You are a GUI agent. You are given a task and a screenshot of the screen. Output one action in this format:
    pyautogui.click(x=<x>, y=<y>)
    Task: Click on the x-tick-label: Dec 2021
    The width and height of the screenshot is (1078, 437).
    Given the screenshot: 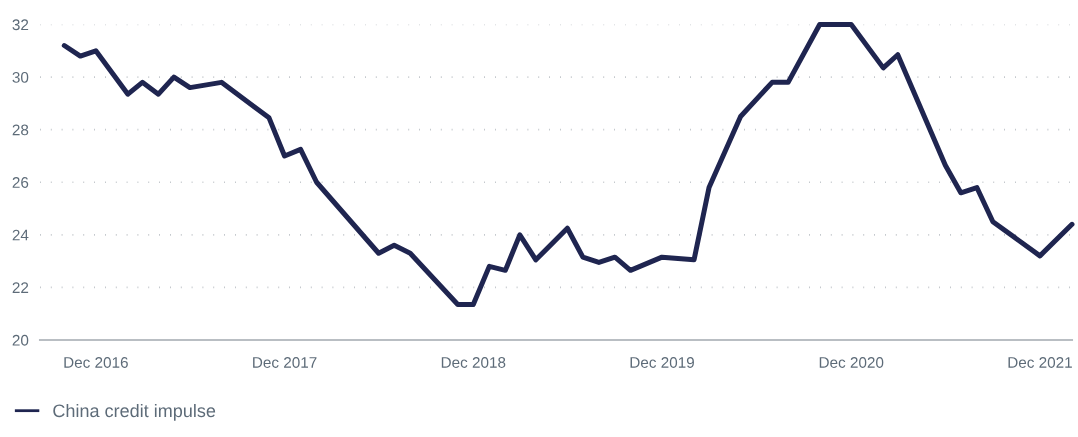 What is the action you would take?
    pyautogui.click(x=1040, y=362)
    